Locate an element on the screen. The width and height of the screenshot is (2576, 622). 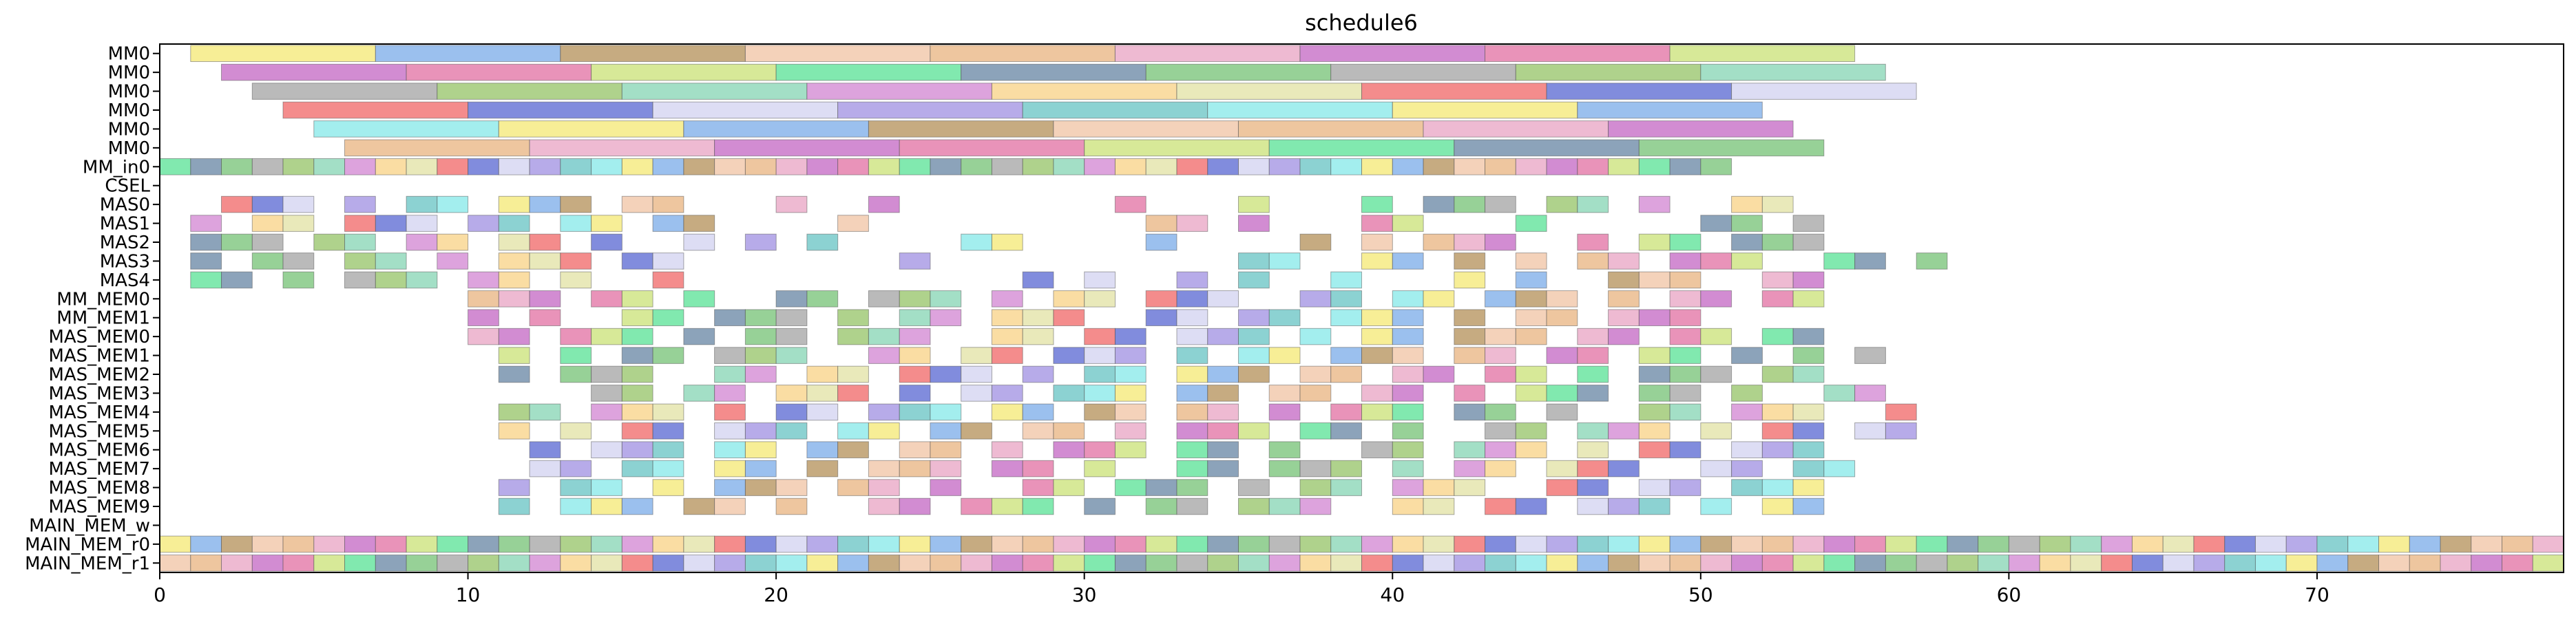
x-tick-label: 10 is located at coordinates (468, 594).